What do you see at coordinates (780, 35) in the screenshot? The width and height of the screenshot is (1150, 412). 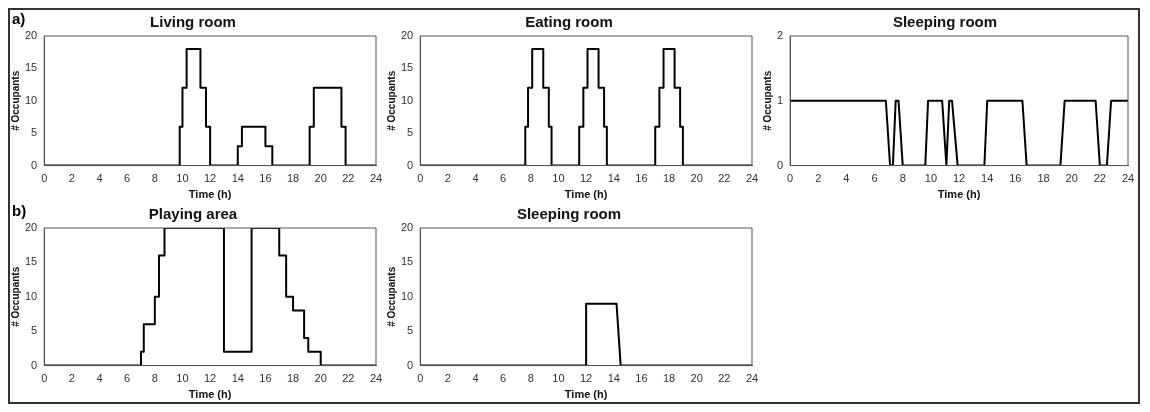 I see `y-tick-label: 2` at bounding box center [780, 35].